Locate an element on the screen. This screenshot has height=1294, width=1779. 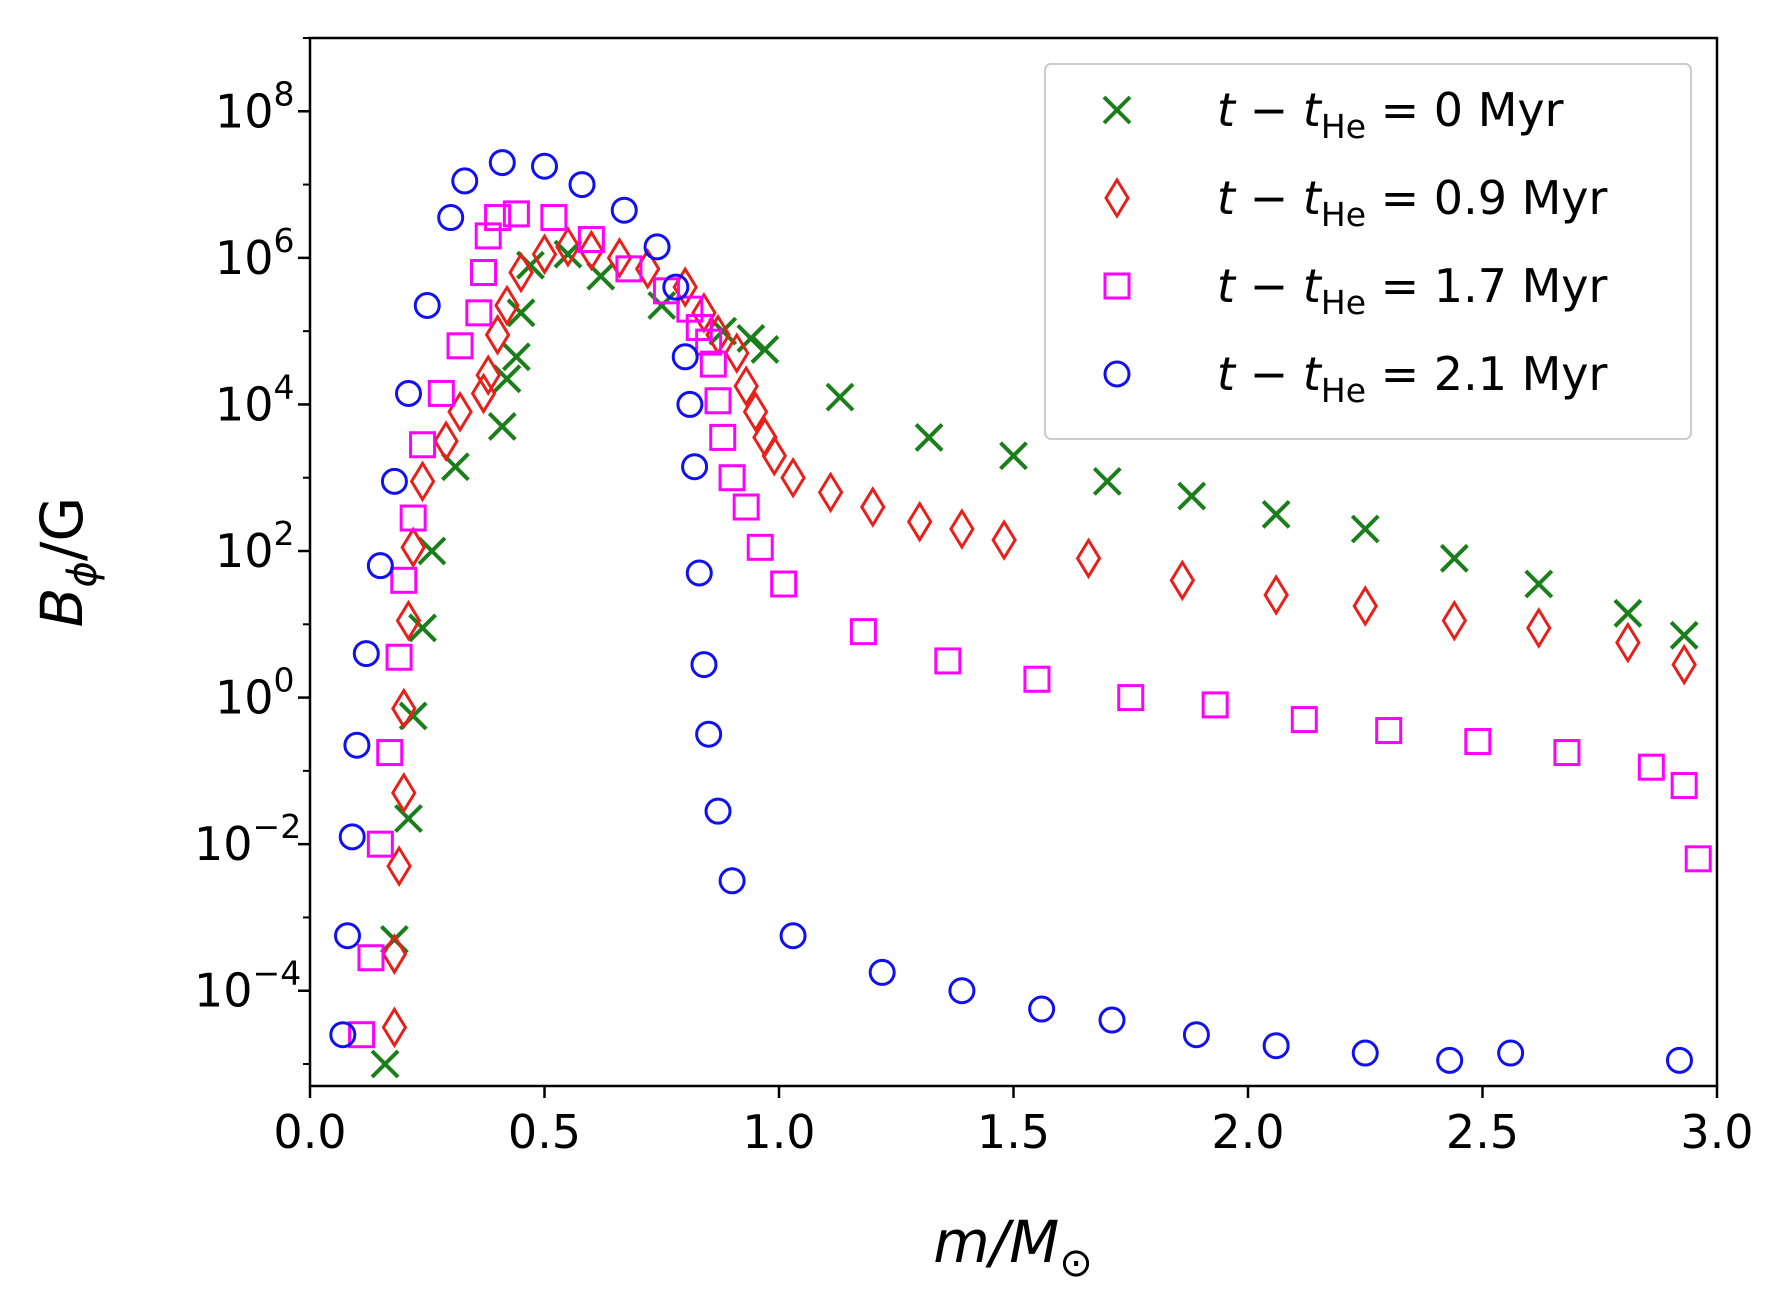
x-axis: 0.0 0.5 1.0 1.5 2.0 2.5 3.0 is located at coordinates (1013, 1122).